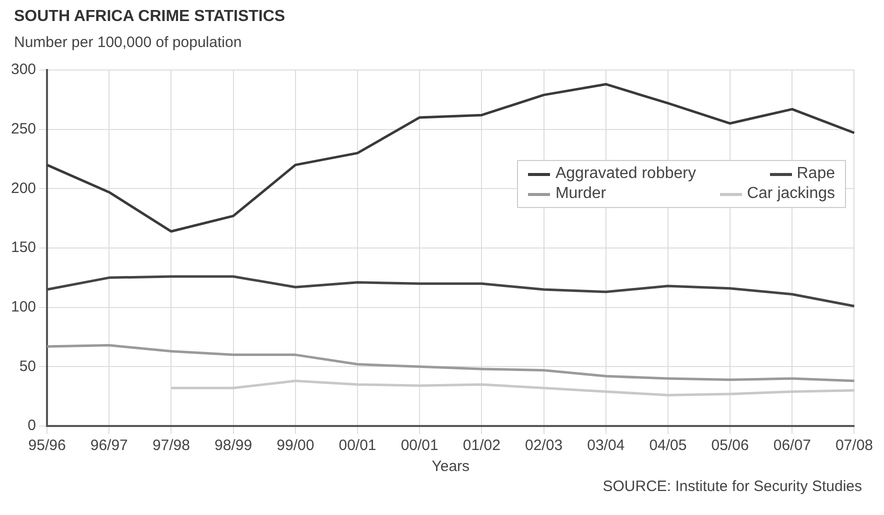  I want to click on x-axis-title: Years, so click(451, 467).